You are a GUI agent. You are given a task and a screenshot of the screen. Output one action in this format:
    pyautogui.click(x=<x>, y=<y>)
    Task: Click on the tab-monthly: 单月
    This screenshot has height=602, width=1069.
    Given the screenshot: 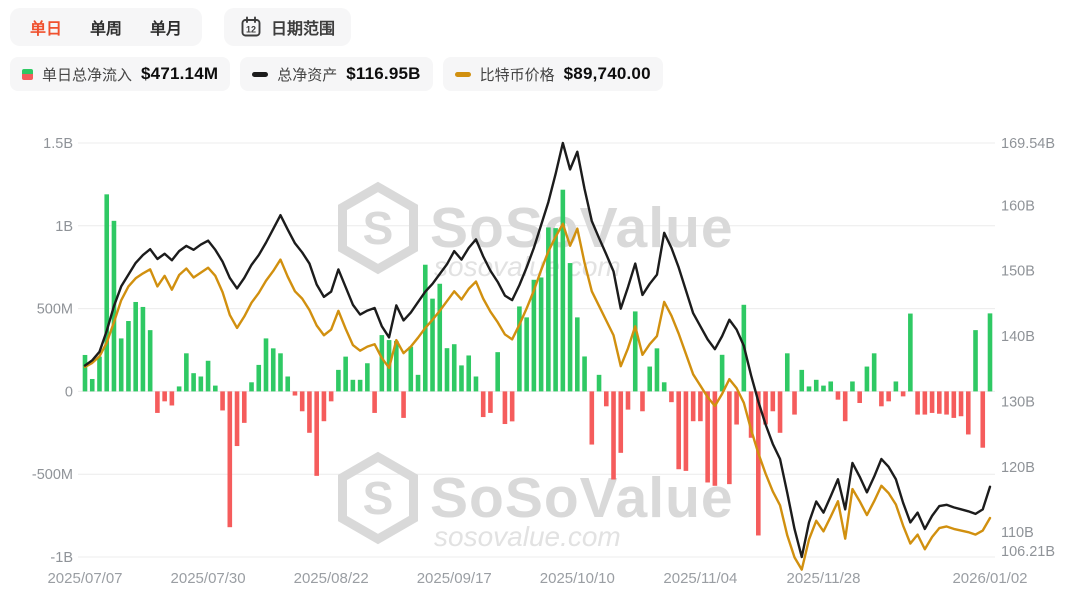 What is the action you would take?
    pyautogui.click(x=166, y=27)
    